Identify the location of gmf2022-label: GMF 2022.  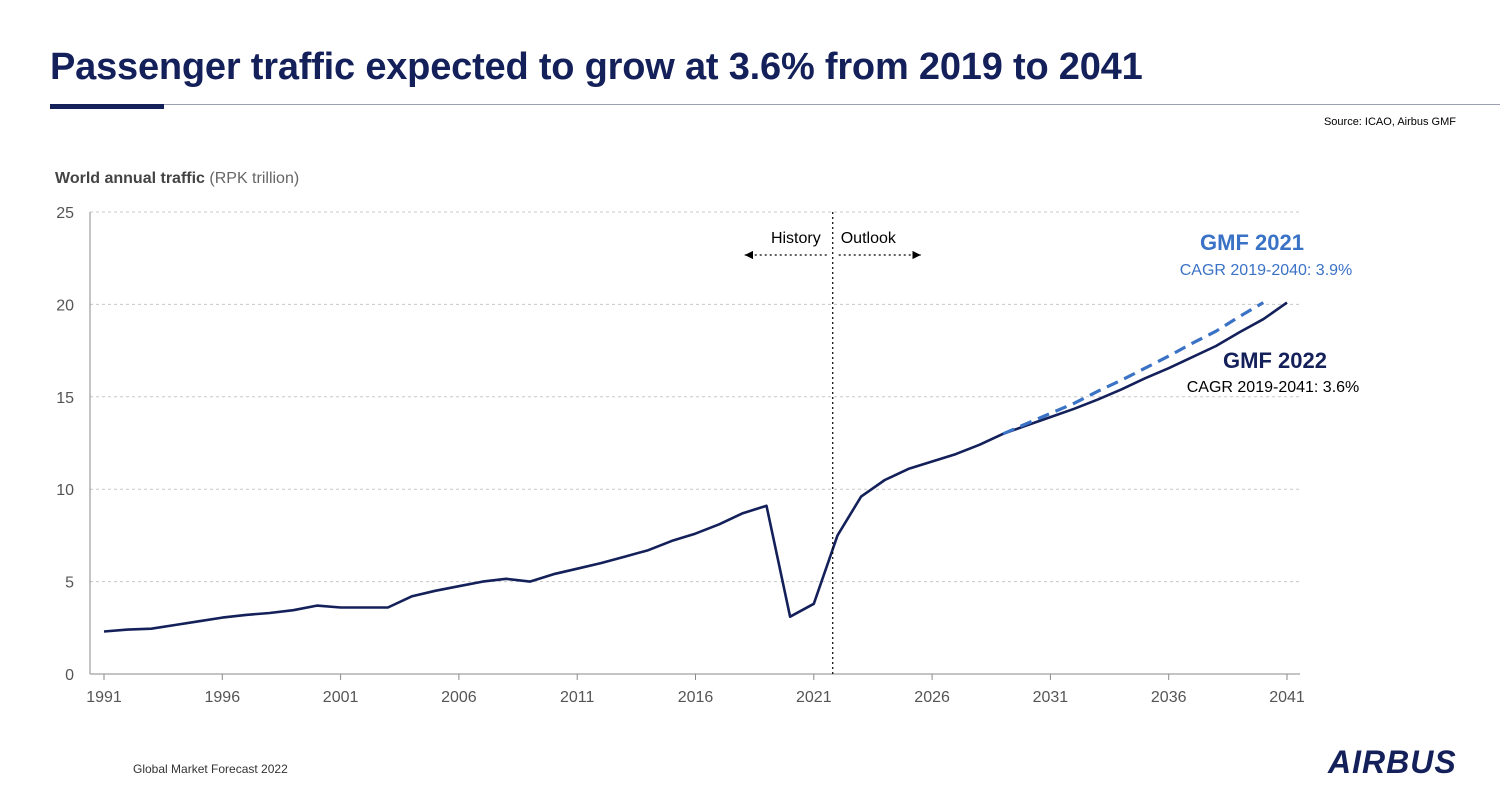
(1275, 360).